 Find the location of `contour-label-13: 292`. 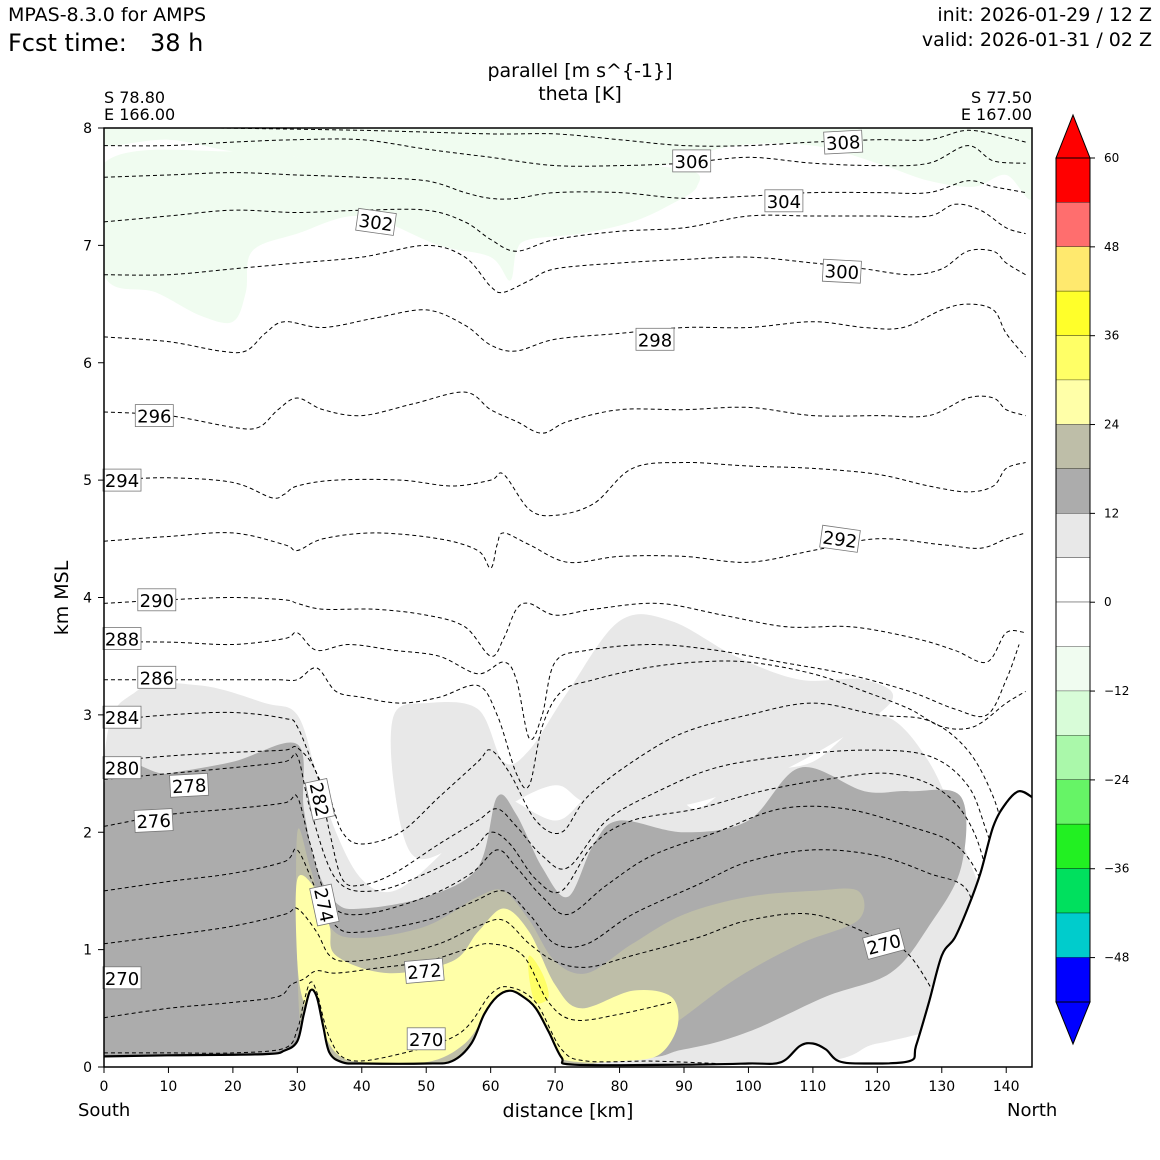

contour-label-13: 292 is located at coordinates (840, 538).